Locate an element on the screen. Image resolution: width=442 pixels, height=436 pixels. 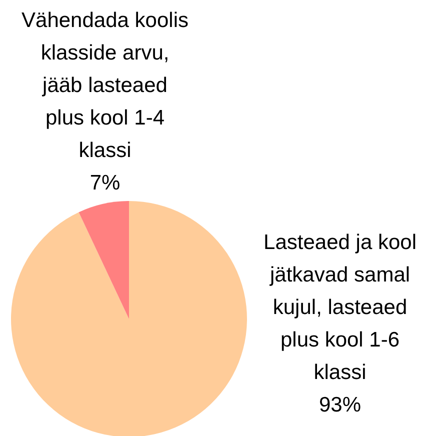
slice-label: Vähendada koolis klasside arvu, jääb lasteaed plus kool 1-4 klassi is located at coordinates (105, 85).